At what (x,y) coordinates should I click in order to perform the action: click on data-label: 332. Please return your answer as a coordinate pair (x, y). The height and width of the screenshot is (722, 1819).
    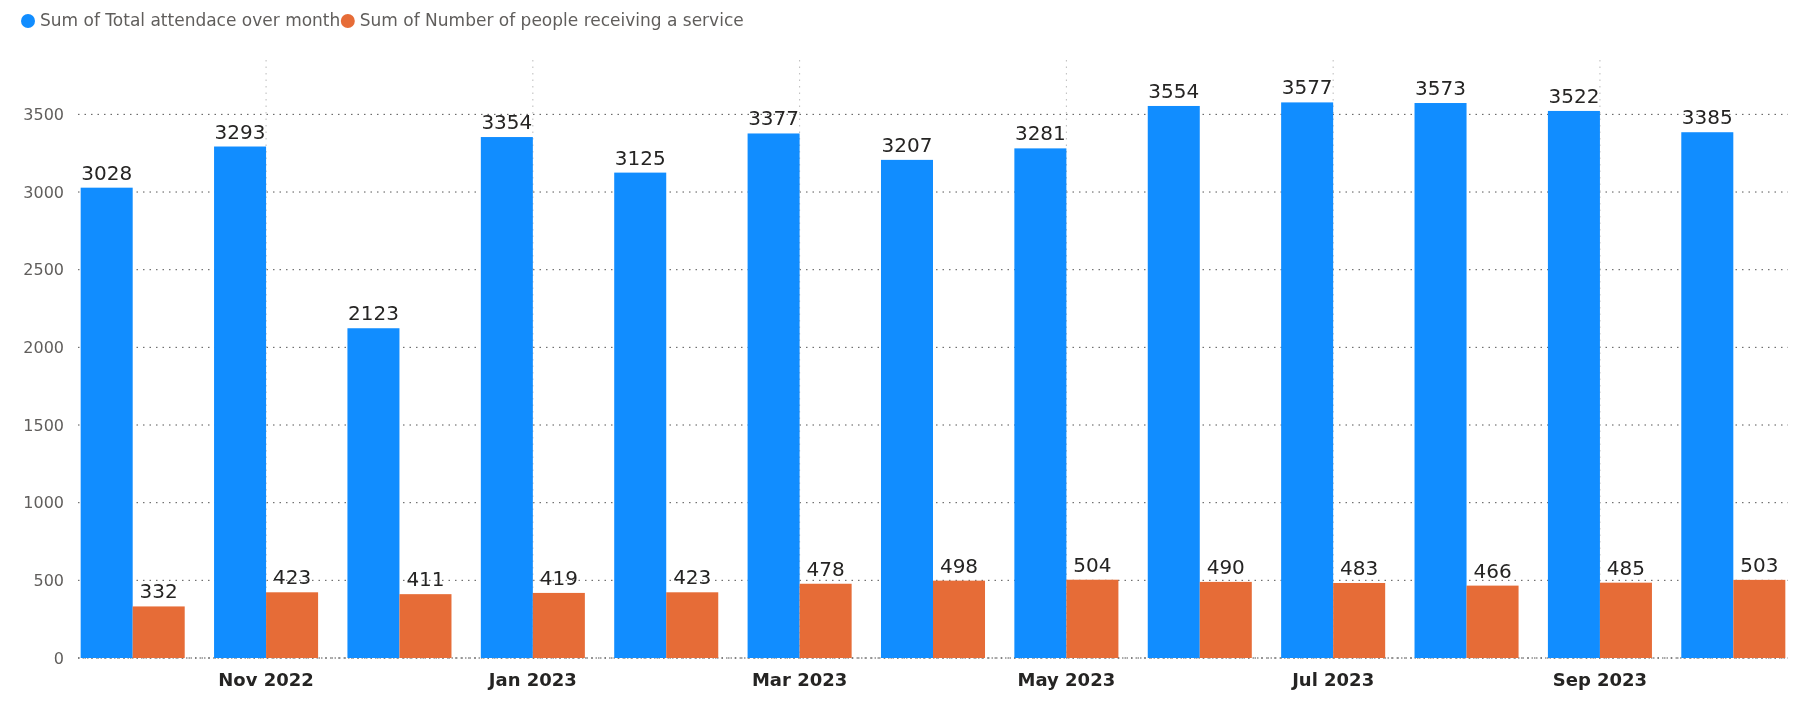
    Looking at the image, I should click on (158, 591).